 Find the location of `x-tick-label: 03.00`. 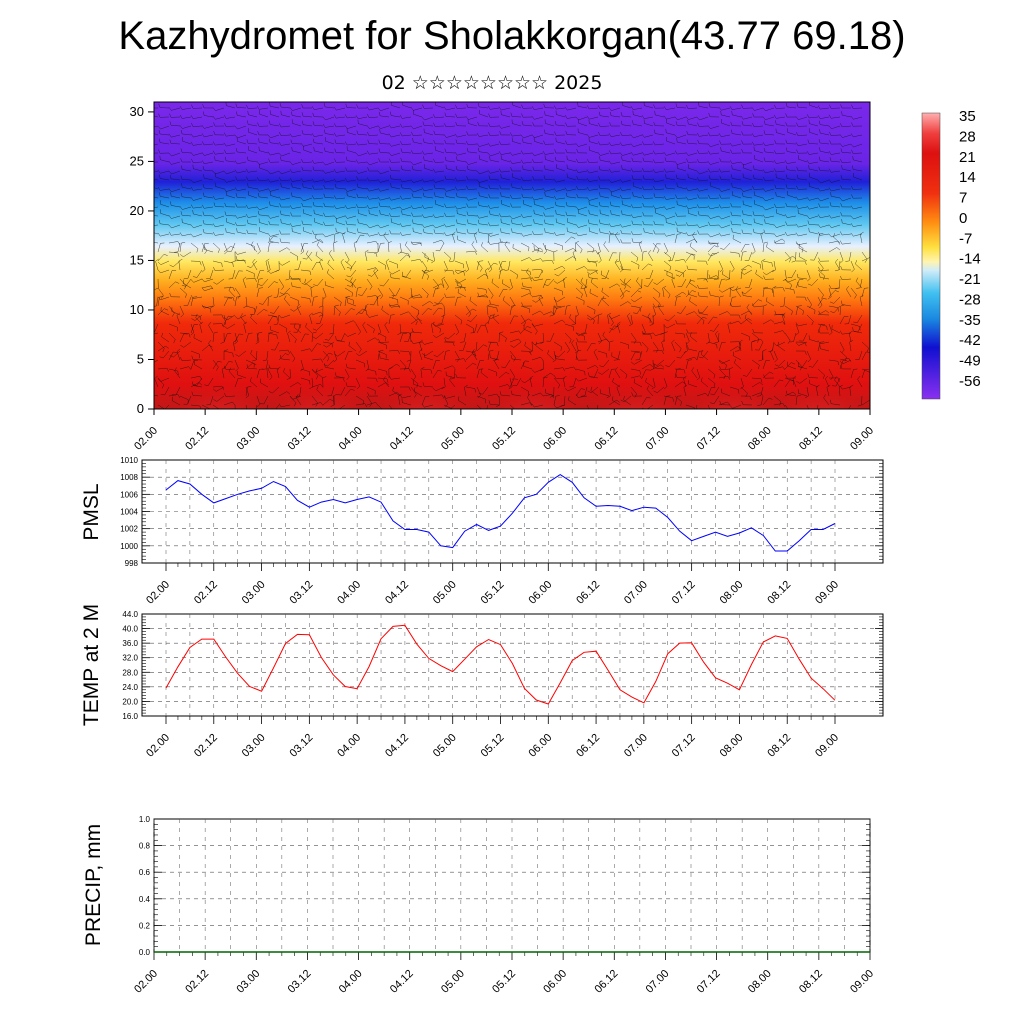

x-tick-label: 03.00 is located at coordinates (254, 746).